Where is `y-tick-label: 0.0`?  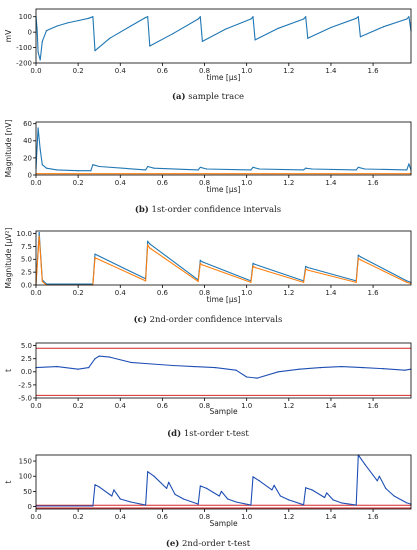 y-tick-label: 0.0 is located at coordinates (26, 285).